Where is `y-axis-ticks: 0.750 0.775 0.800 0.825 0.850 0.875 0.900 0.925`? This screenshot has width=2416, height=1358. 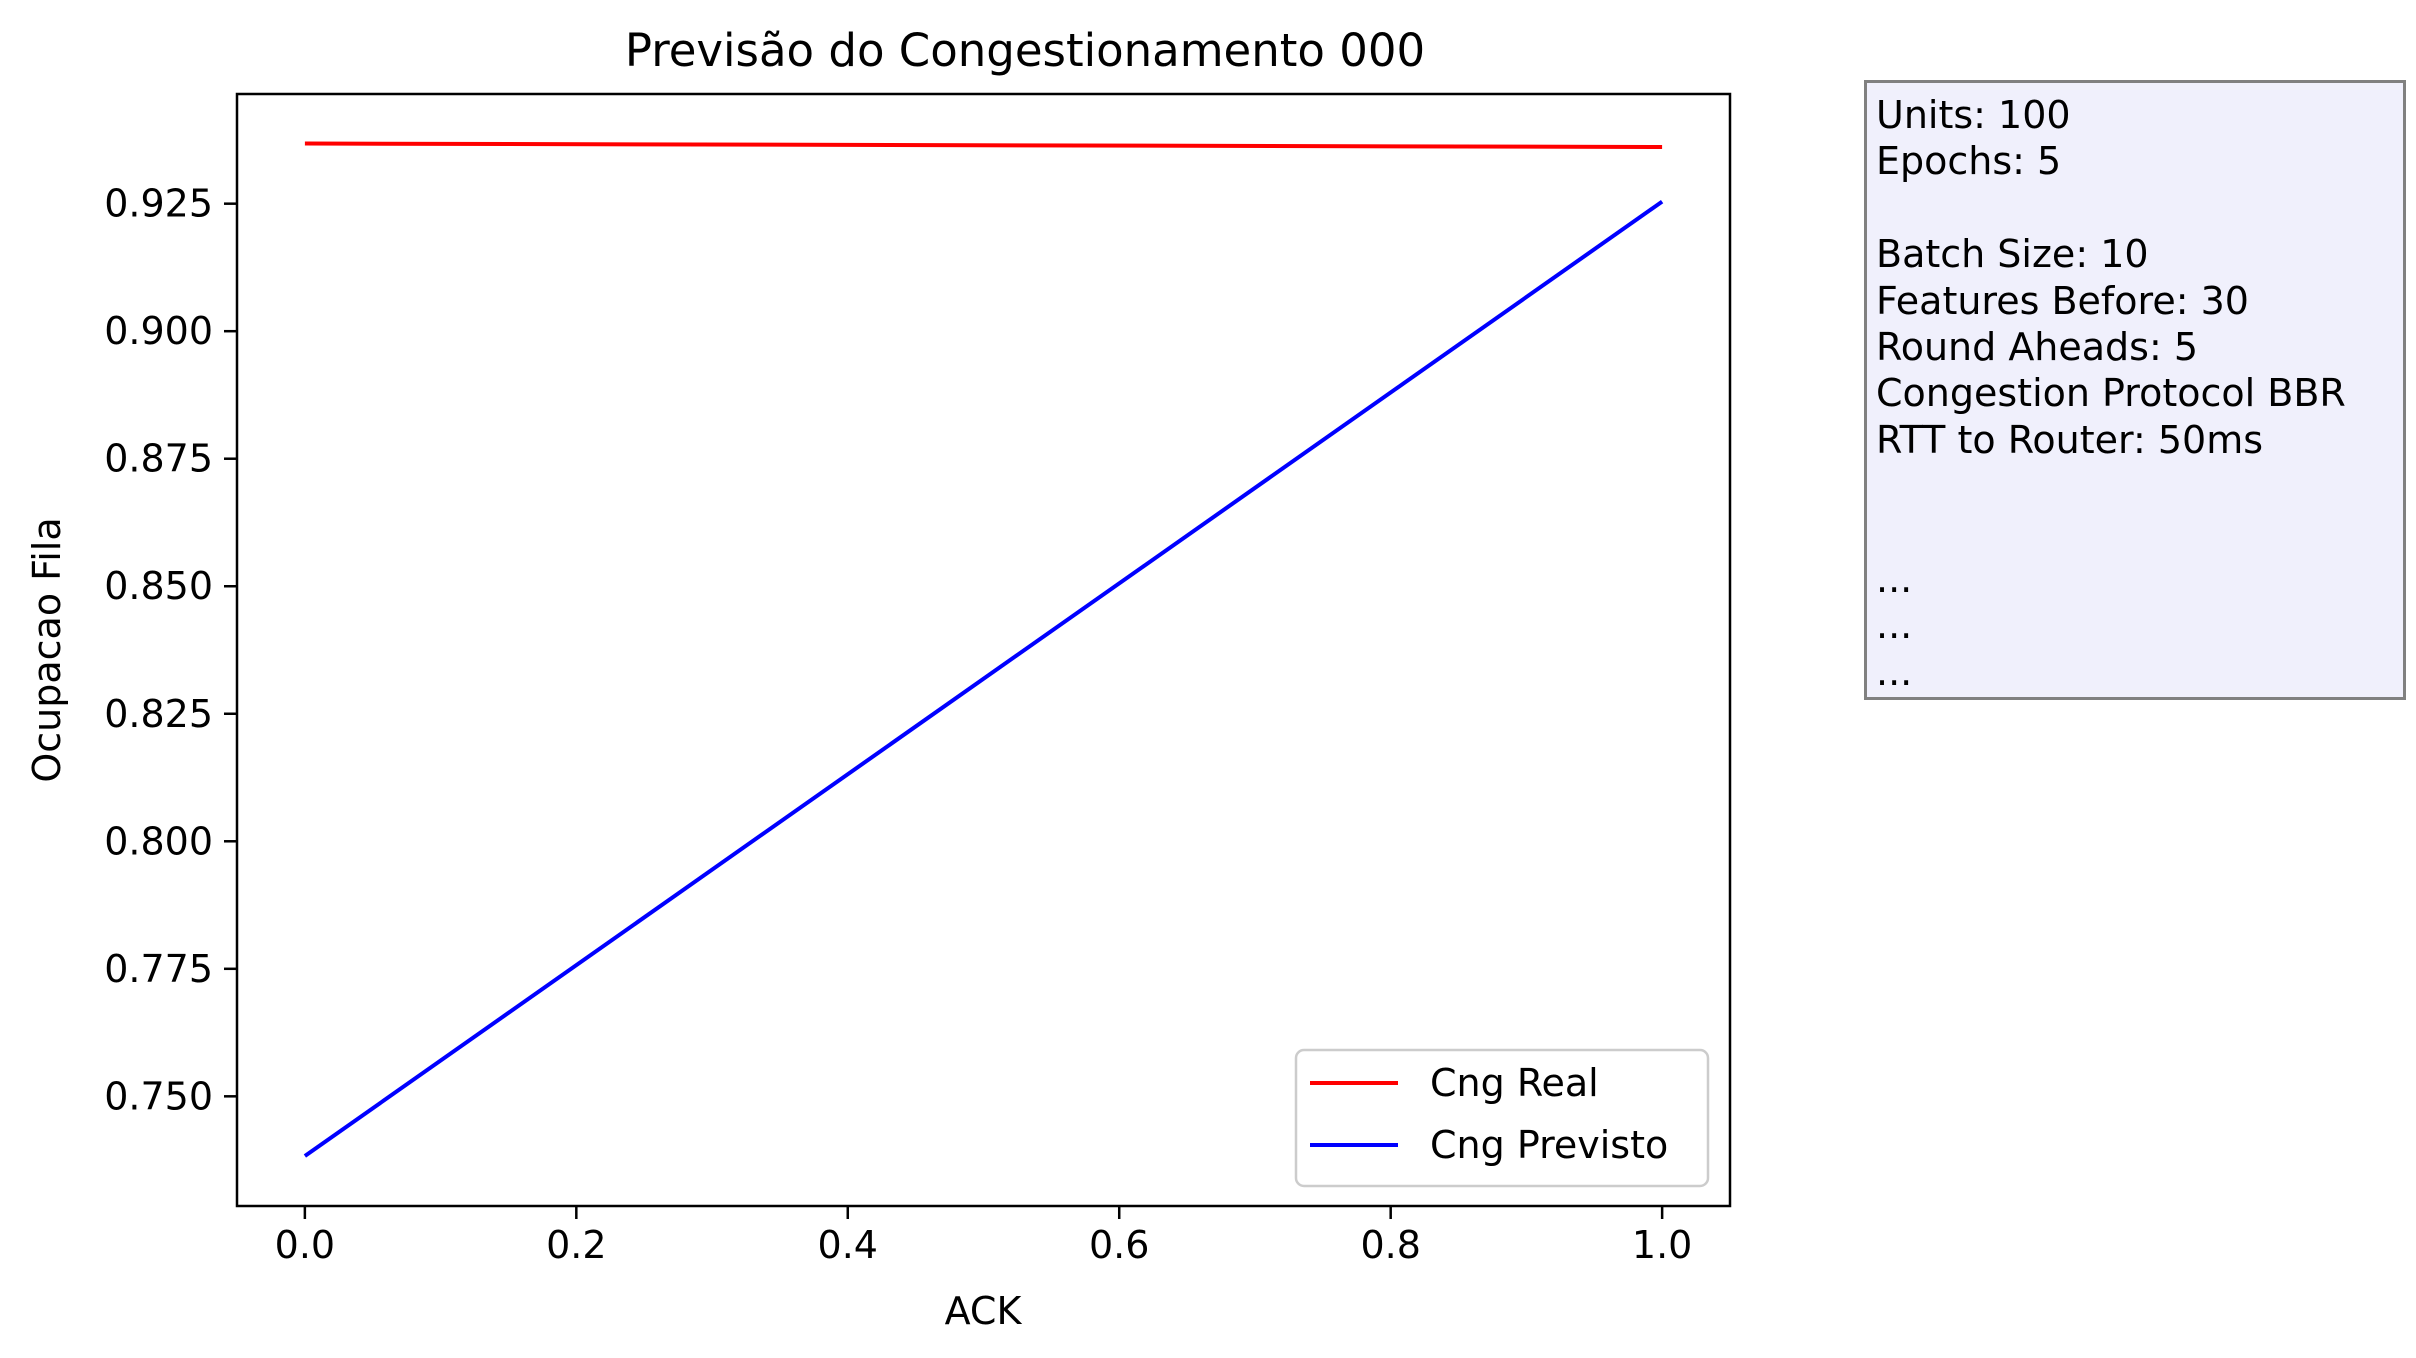 y-axis-ticks: 0.750 0.775 0.800 0.825 0.850 0.875 0.900 0.925 is located at coordinates (170, 650).